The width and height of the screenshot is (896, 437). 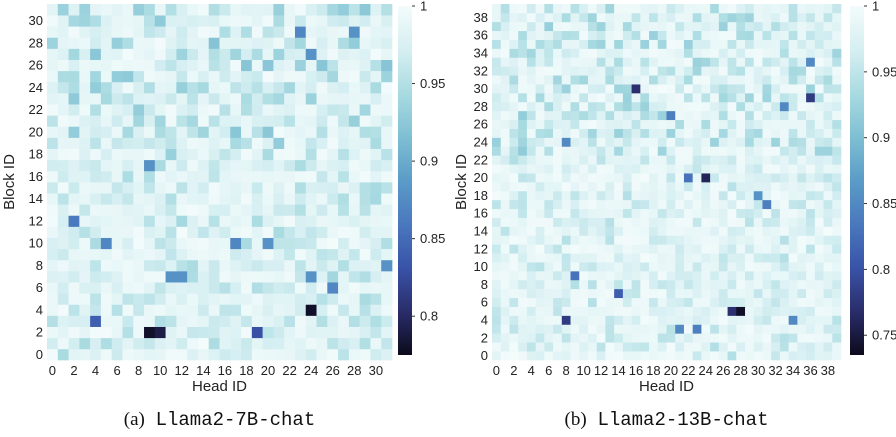 What do you see at coordinates (666, 386) in the screenshot?
I see `x-axis-label: Head ID` at bounding box center [666, 386].